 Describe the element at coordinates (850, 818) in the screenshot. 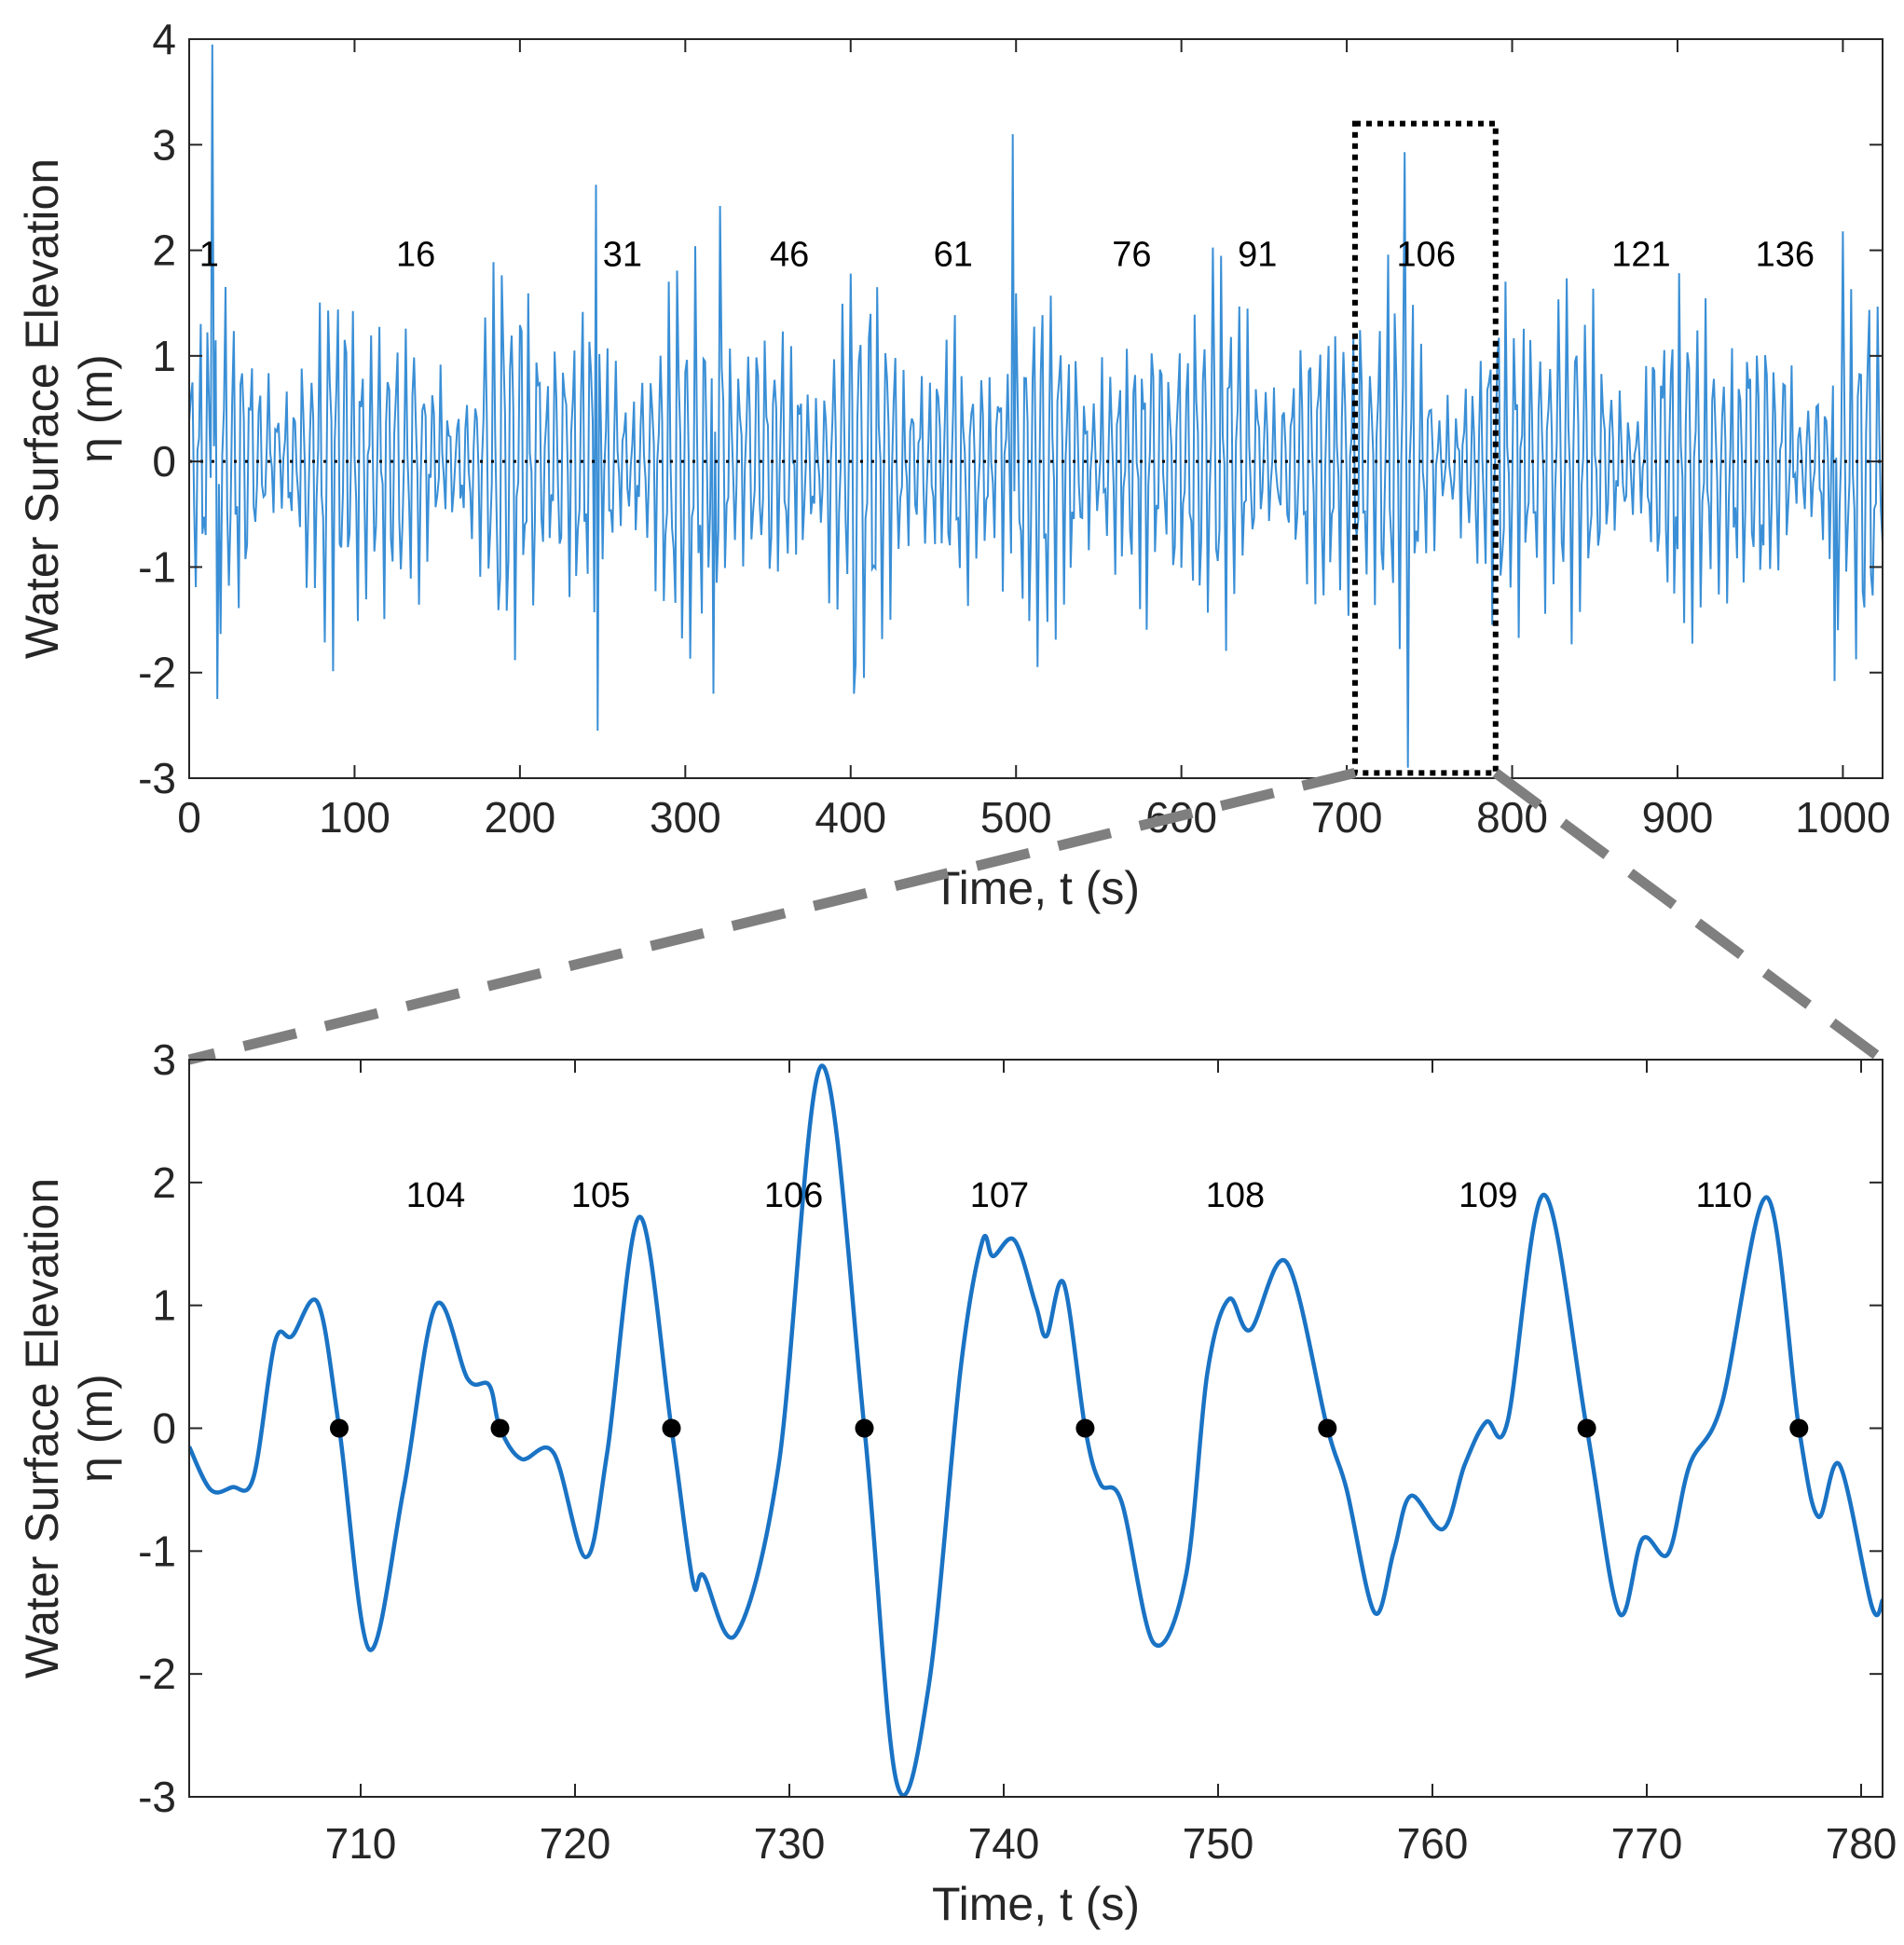

I see `x-tick-label: 400` at that location.